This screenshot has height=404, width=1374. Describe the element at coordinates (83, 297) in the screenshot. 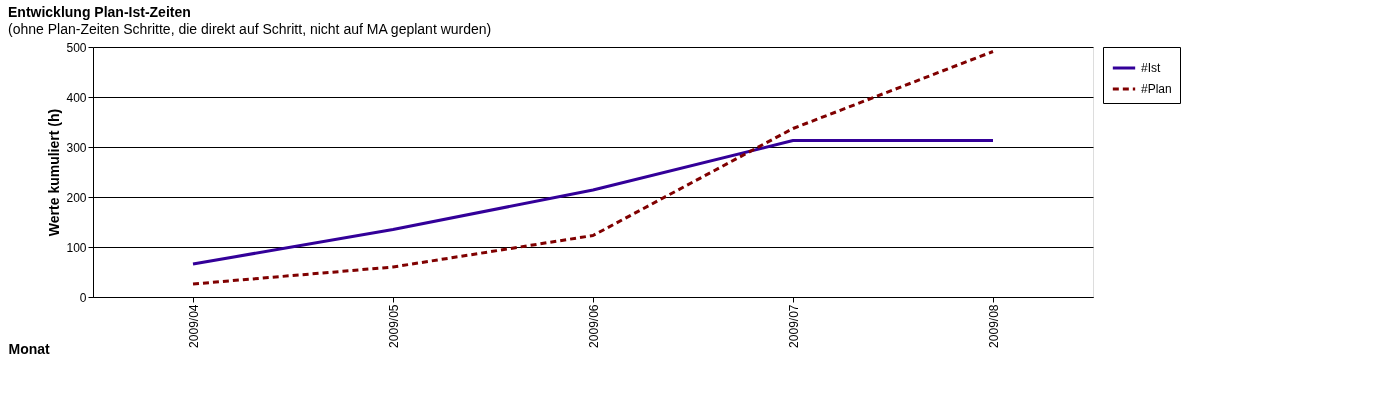

I see `y-tick-label: 0` at that location.